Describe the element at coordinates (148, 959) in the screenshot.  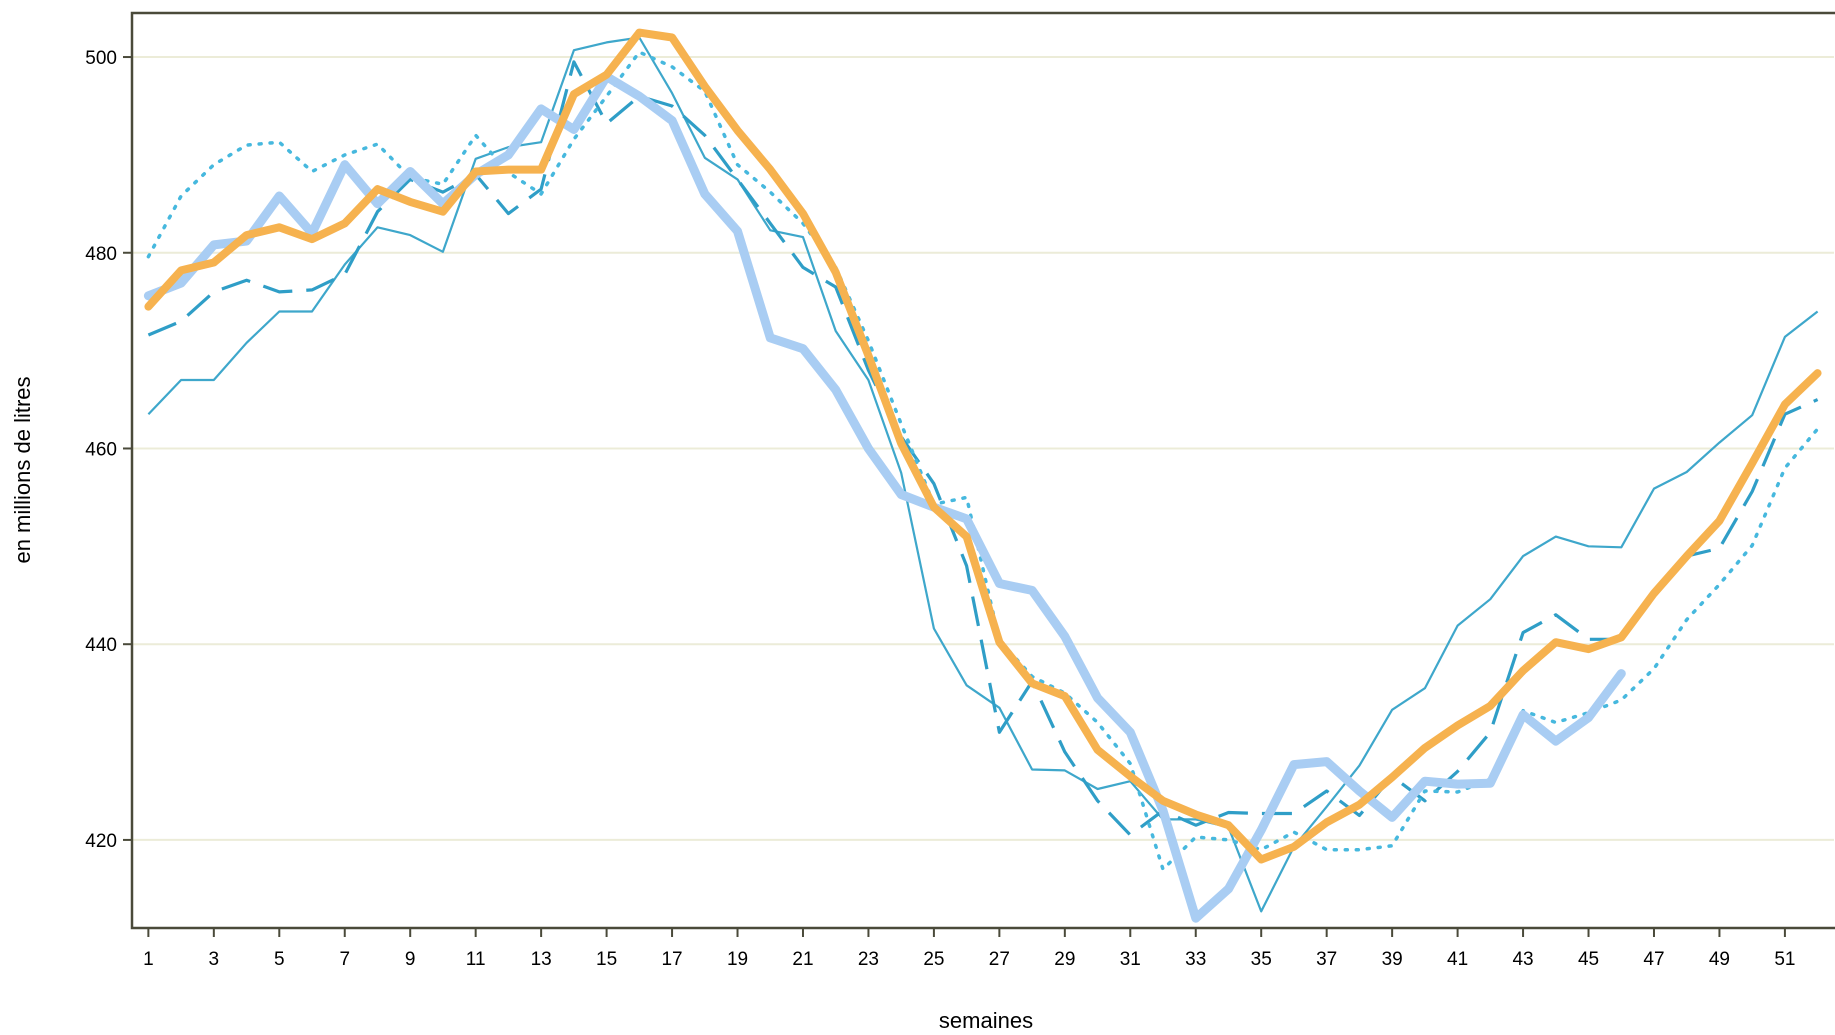
I see `x-tick-label: 1` at that location.